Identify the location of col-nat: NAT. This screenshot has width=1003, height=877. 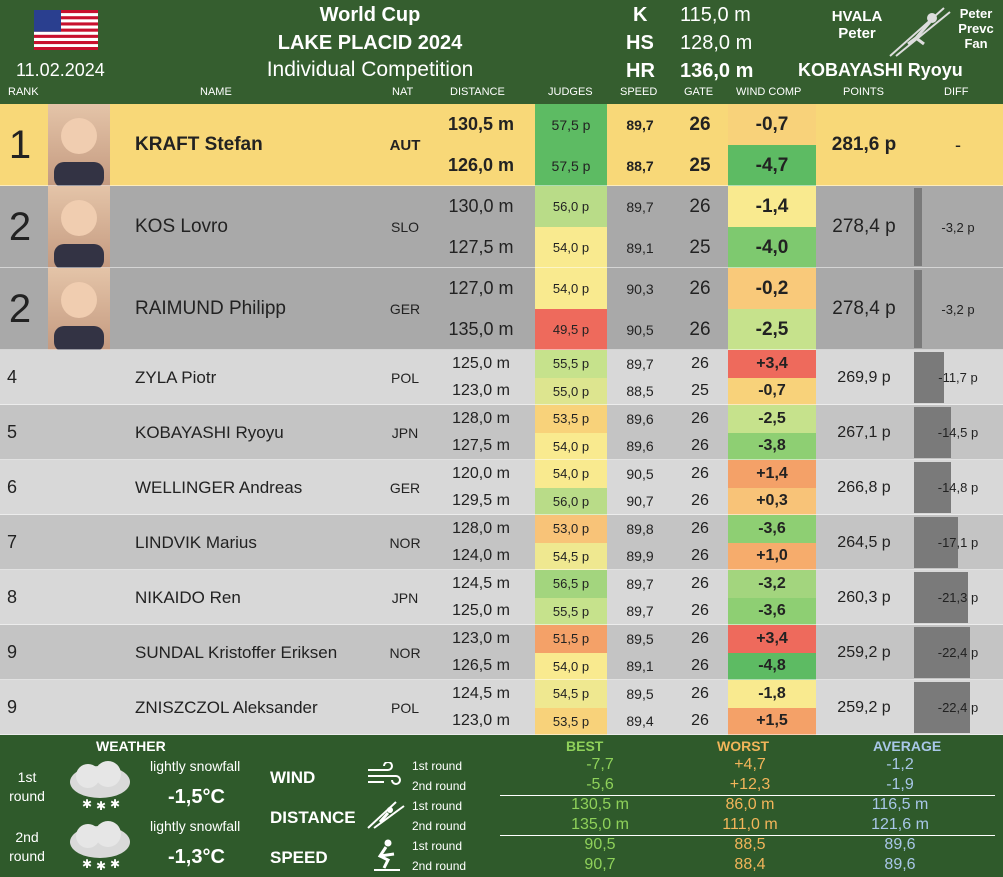
(403, 92).